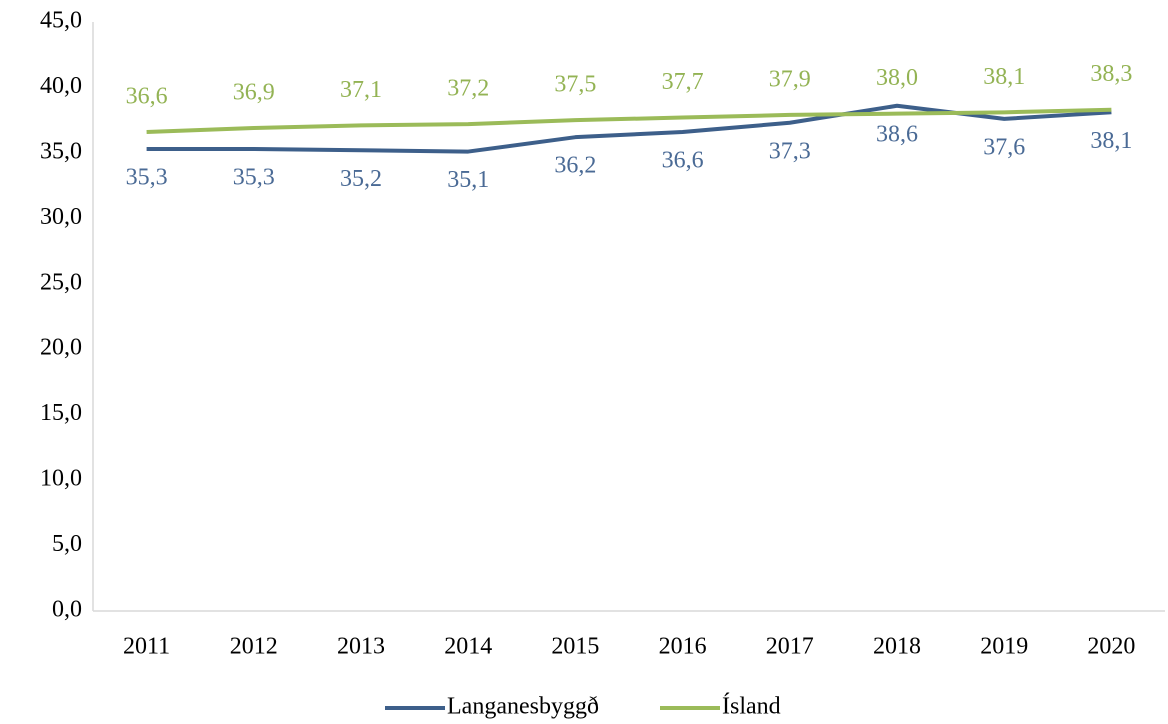  What do you see at coordinates (1111, 74) in the screenshot?
I see `data-label: 38,3` at bounding box center [1111, 74].